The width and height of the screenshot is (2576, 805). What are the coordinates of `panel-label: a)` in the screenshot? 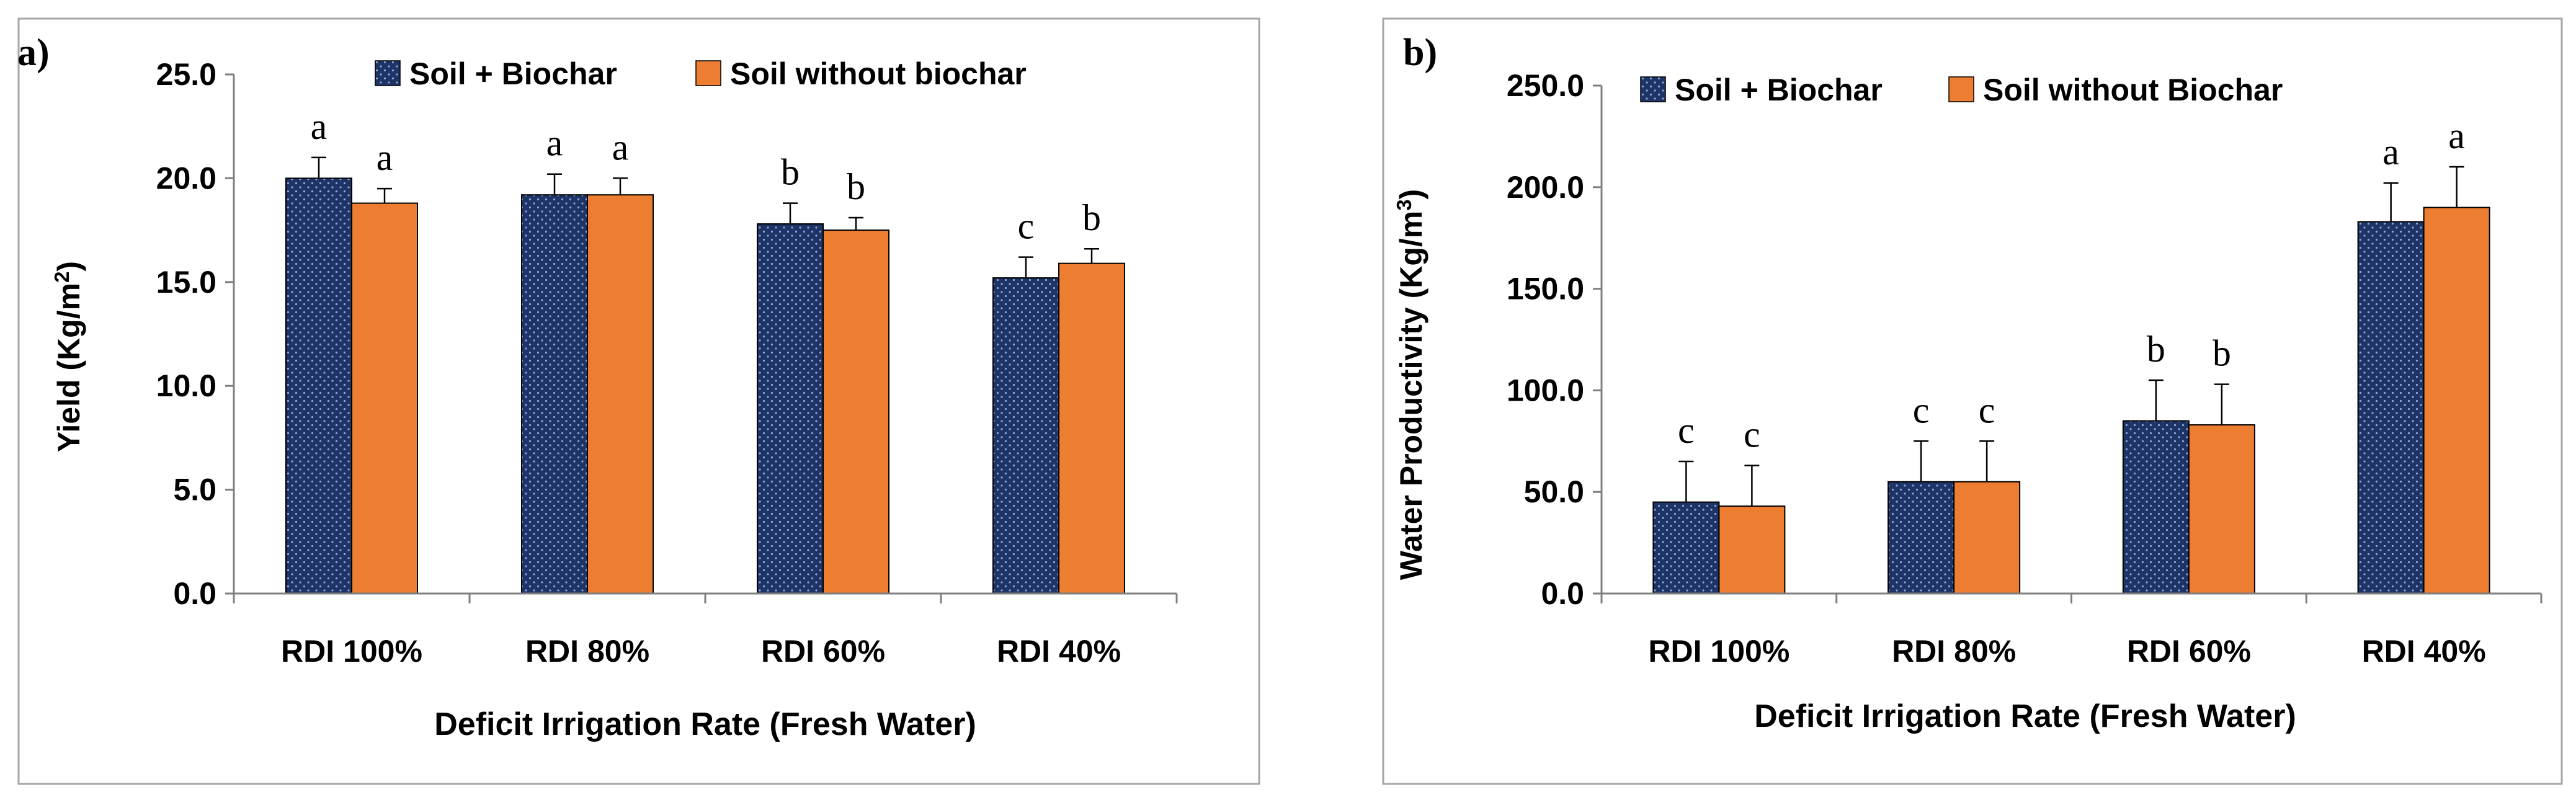 It's located at (33, 53).